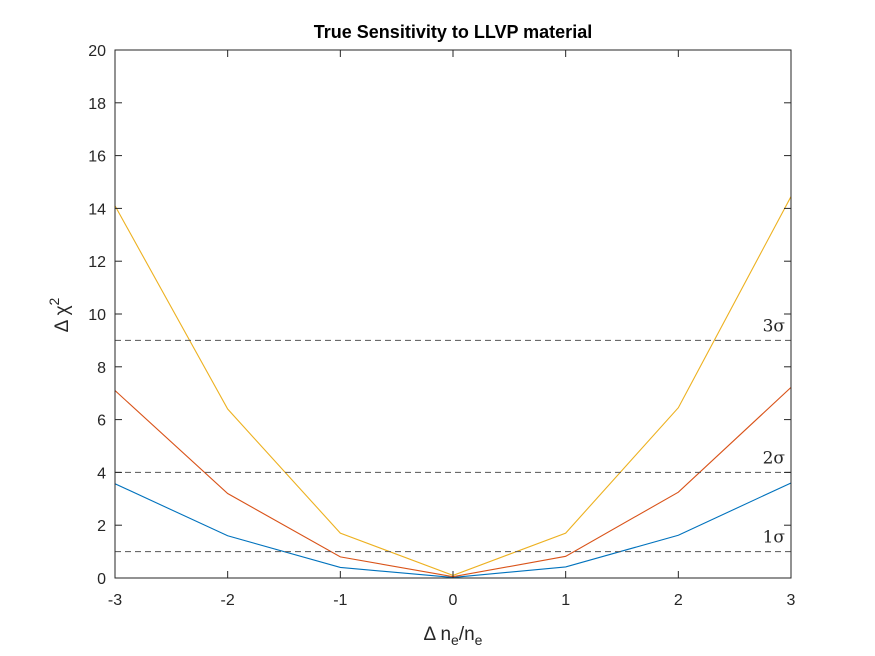 Image resolution: width=875 pixels, height=656 pixels. I want to click on reference-label-1: 1σ, so click(774, 538).